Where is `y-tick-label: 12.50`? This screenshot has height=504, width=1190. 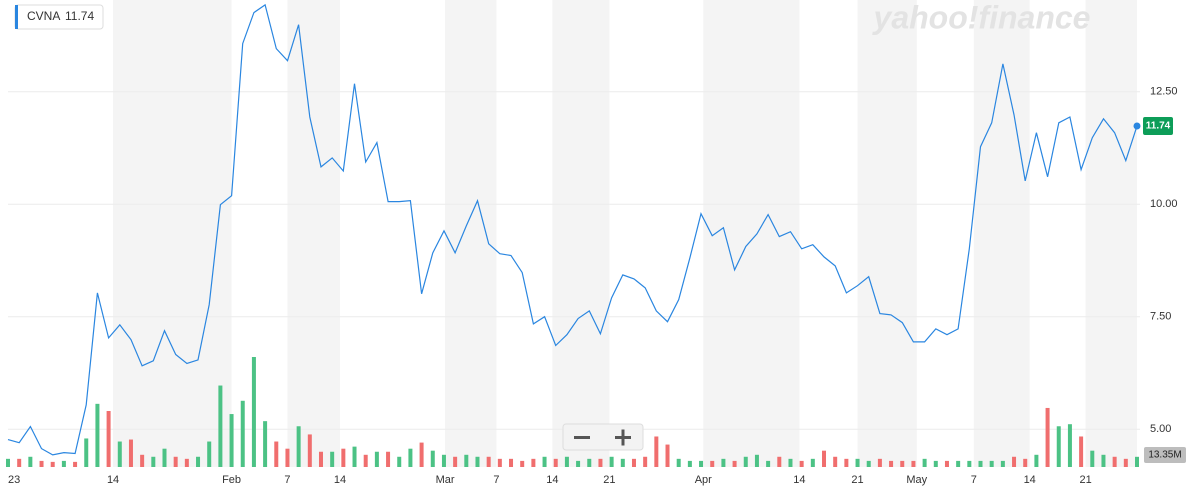 y-tick-label: 12.50 is located at coordinates (1164, 92).